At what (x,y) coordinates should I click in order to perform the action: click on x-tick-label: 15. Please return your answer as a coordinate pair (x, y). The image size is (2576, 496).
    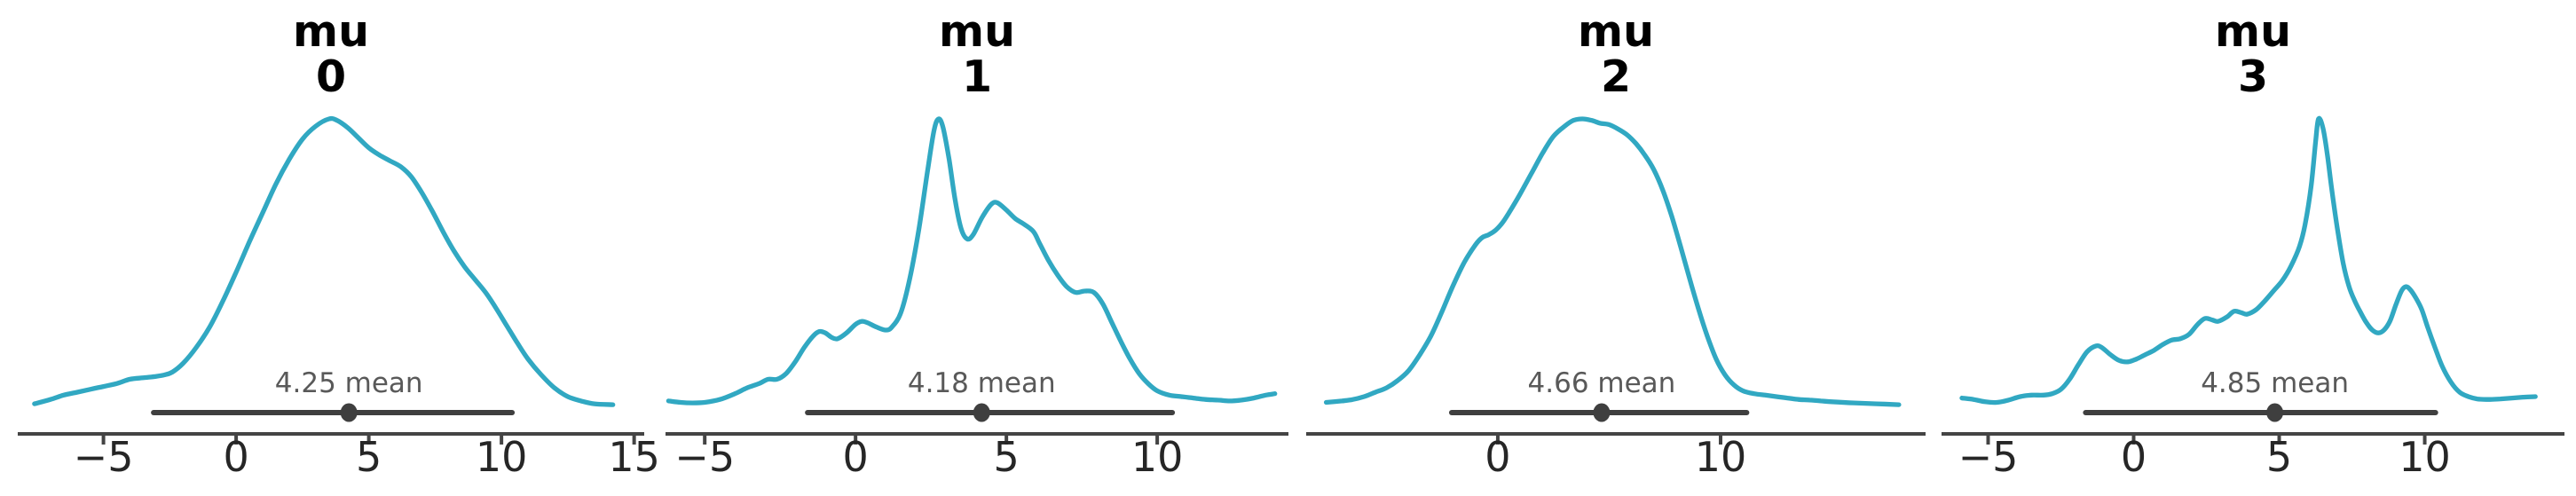
    Looking at the image, I should click on (634, 457).